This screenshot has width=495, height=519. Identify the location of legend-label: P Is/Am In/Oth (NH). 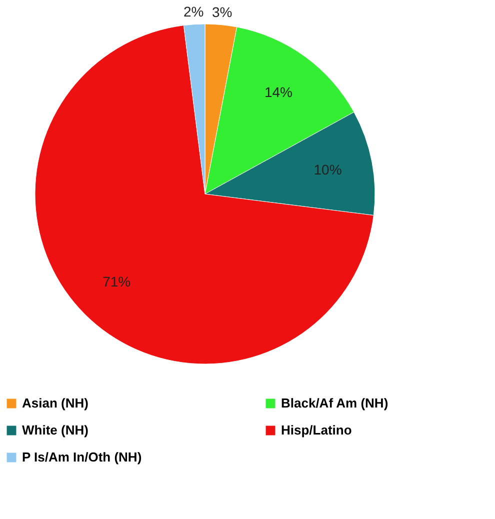
(82, 457).